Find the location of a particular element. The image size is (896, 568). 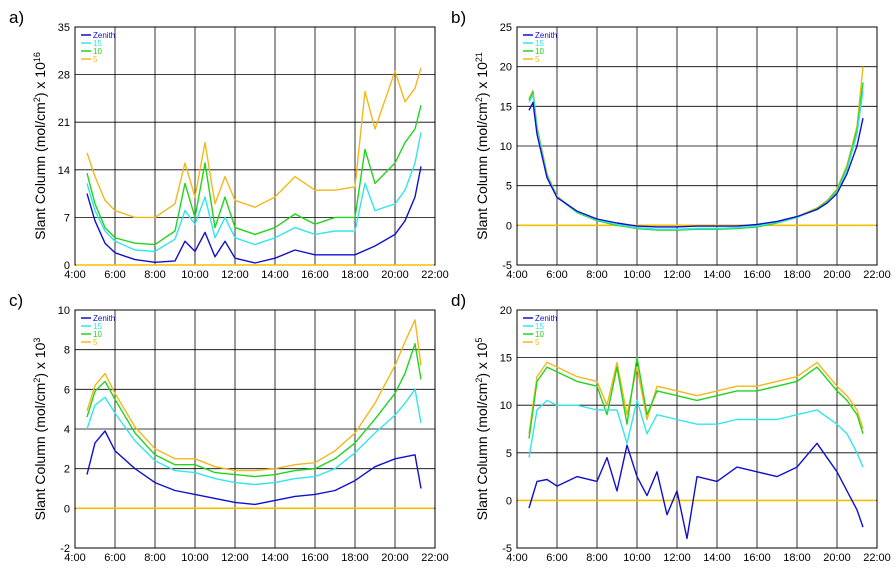

y-tick-label: 2 is located at coordinates (67, 470).